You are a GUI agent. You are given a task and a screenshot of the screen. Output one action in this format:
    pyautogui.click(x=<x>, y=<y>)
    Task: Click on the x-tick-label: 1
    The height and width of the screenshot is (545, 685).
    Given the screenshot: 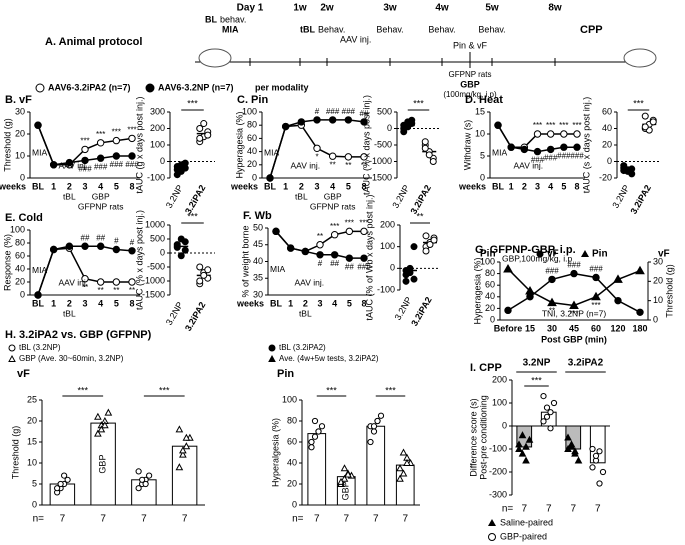 What is the action you would take?
    pyautogui.click(x=53, y=303)
    